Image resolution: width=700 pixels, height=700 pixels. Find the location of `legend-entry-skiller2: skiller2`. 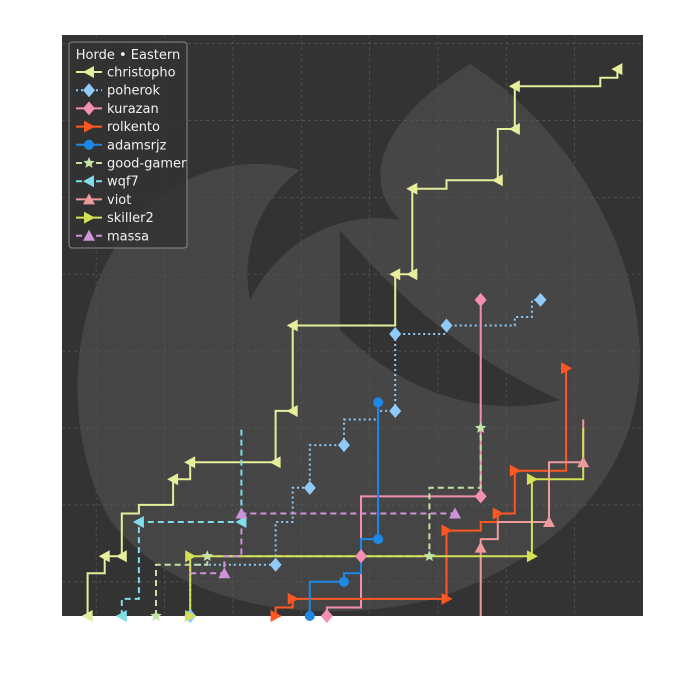

legend-entry-skiller2: skiller2 is located at coordinates (115, 218).